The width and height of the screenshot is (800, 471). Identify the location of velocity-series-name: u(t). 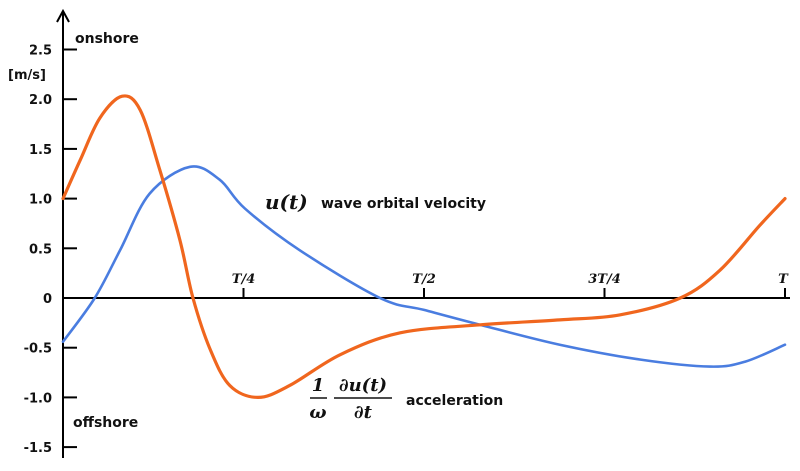
(286, 202).